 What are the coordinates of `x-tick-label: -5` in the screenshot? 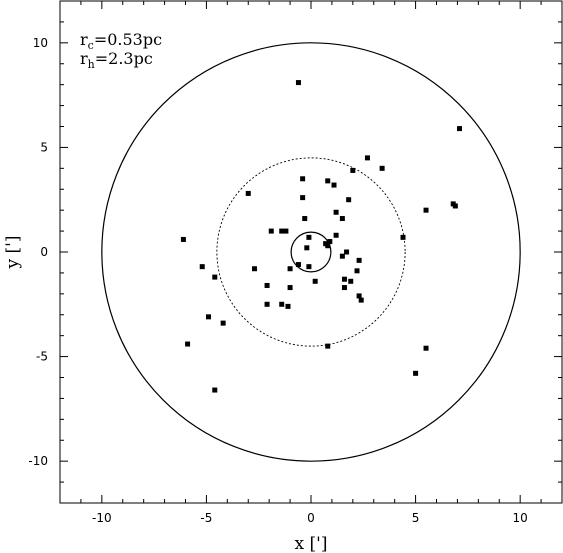 It's located at (206, 518).